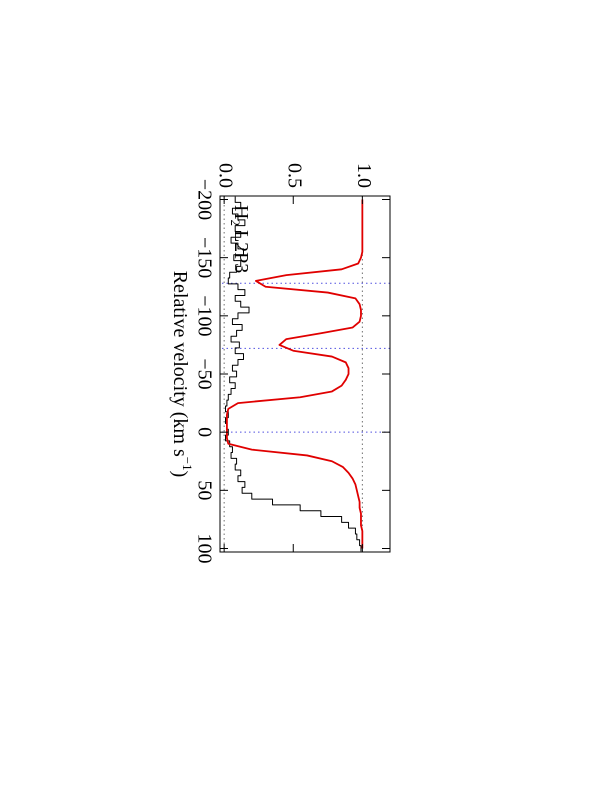 The image size is (600, 789). Describe the element at coordinates (204, 490) in the screenshot. I see `x-tick-label: 50` at that location.